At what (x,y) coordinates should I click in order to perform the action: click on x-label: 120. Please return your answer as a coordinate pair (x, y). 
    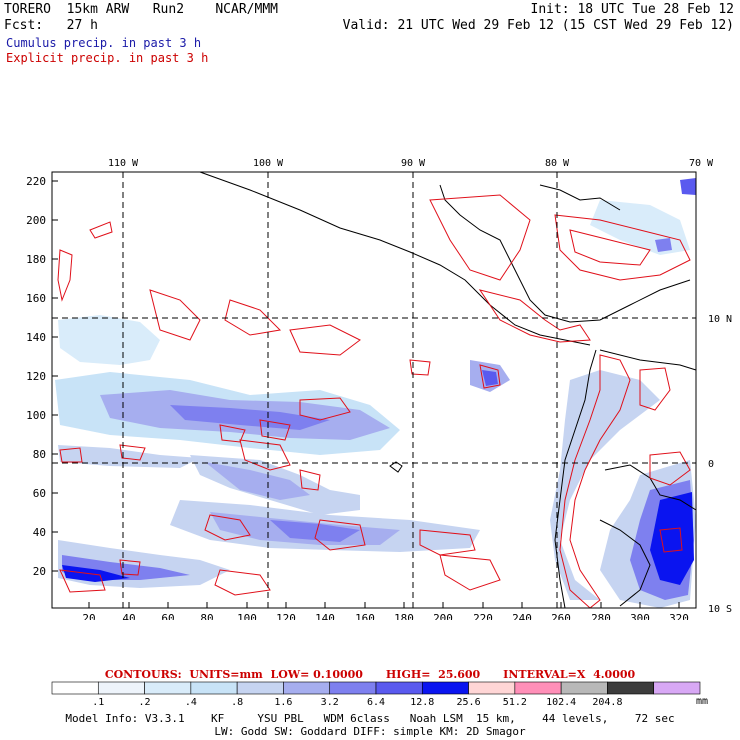
    Looking at the image, I should click on (286, 616).